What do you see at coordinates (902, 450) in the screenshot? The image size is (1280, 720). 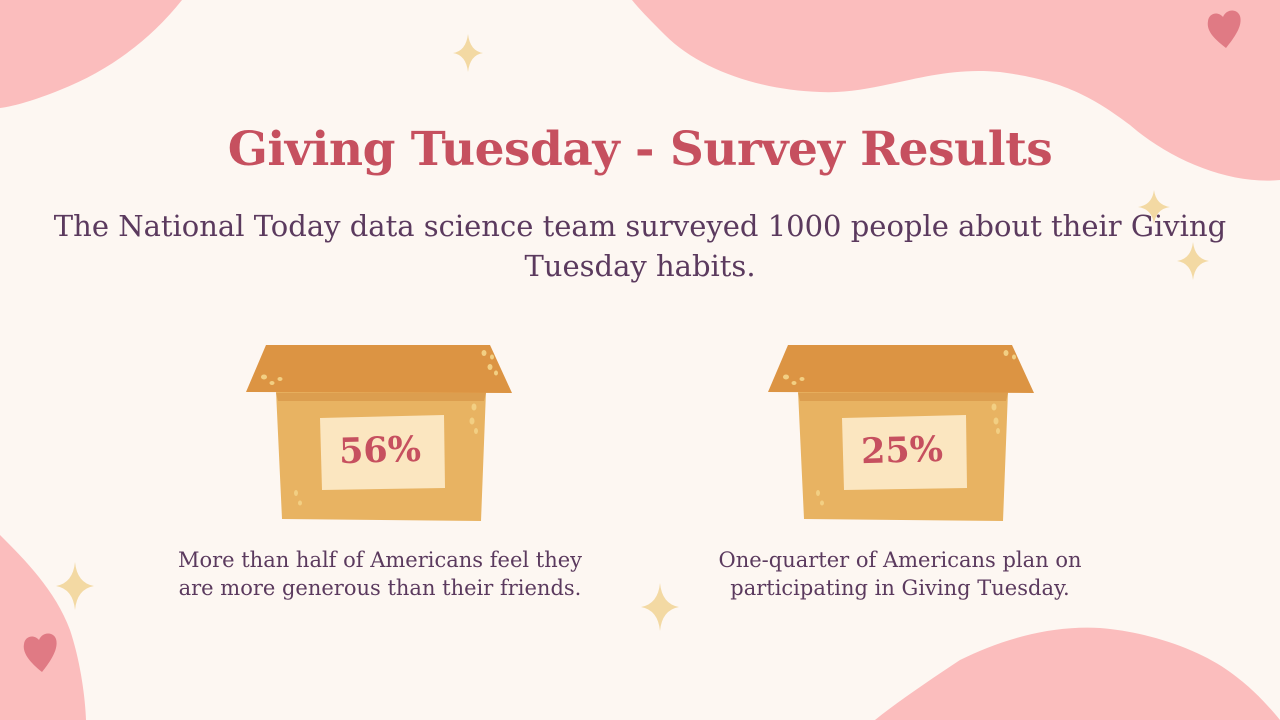 I see `stat-value-2: 25%` at bounding box center [902, 450].